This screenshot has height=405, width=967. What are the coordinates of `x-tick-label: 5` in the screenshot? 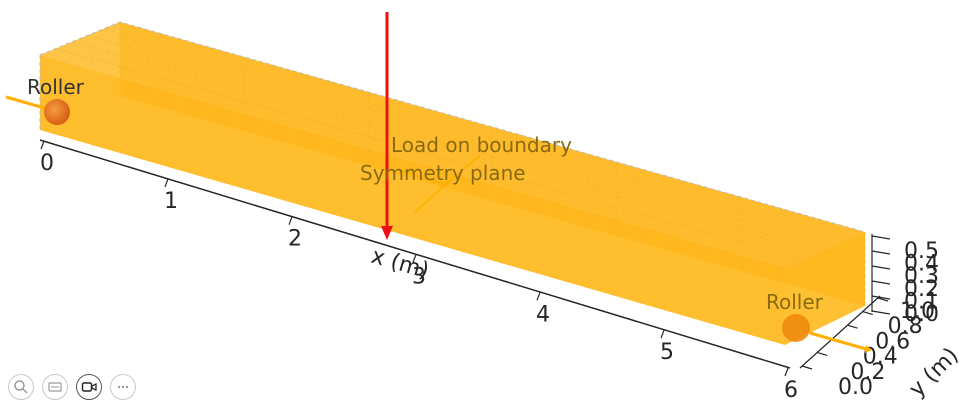 It's located at (667, 352).